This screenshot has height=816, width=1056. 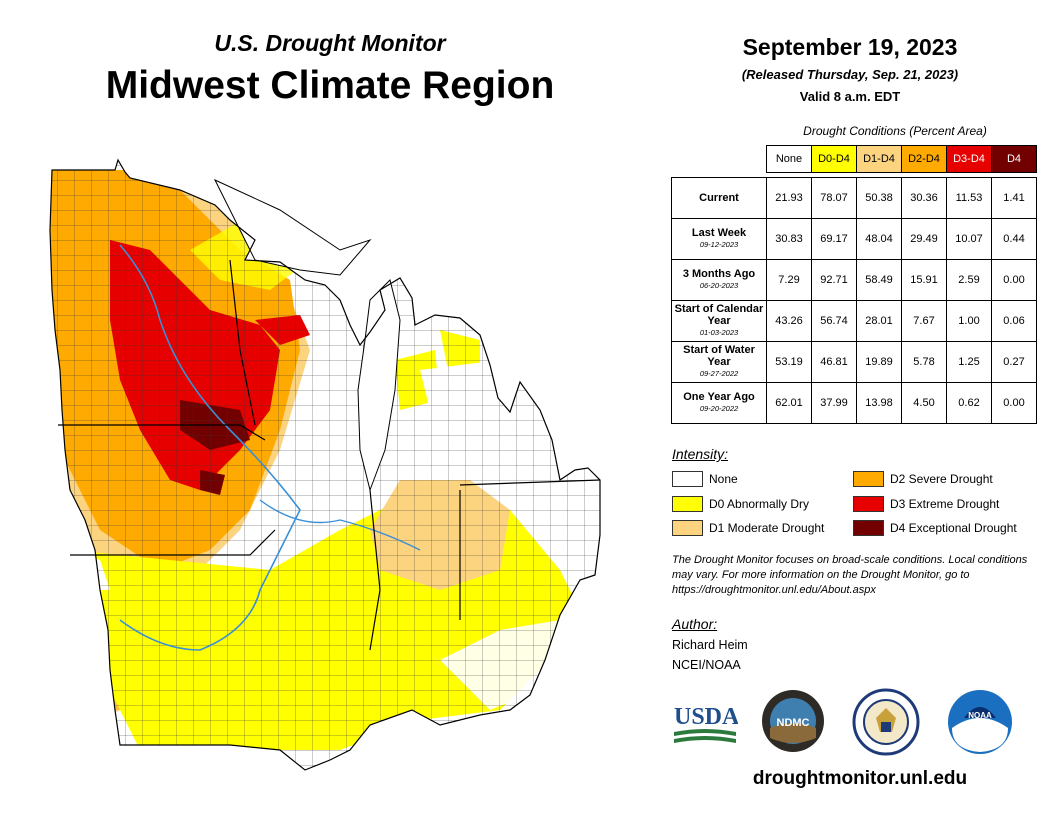 I want to click on table-header-row: None D0-D4 D1-D4 D2-D4 D3-D4 D4, so click(x=854, y=159).